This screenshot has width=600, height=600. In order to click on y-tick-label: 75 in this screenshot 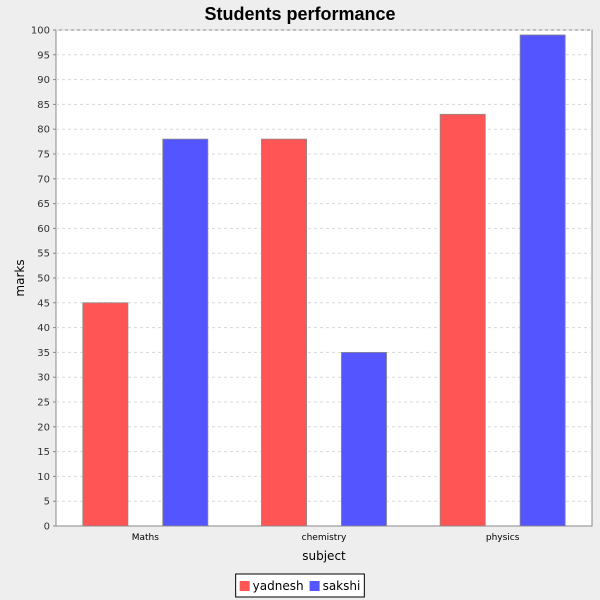, I will do `click(43, 155)`.